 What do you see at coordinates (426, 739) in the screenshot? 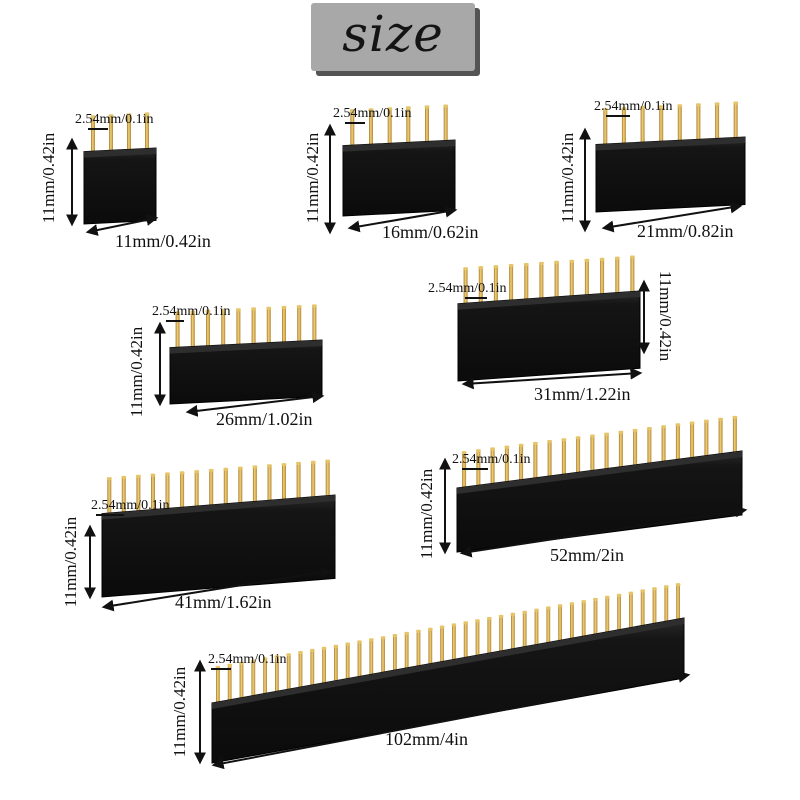
I see `length-label: 102mm/4in` at bounding box center [426, 739].